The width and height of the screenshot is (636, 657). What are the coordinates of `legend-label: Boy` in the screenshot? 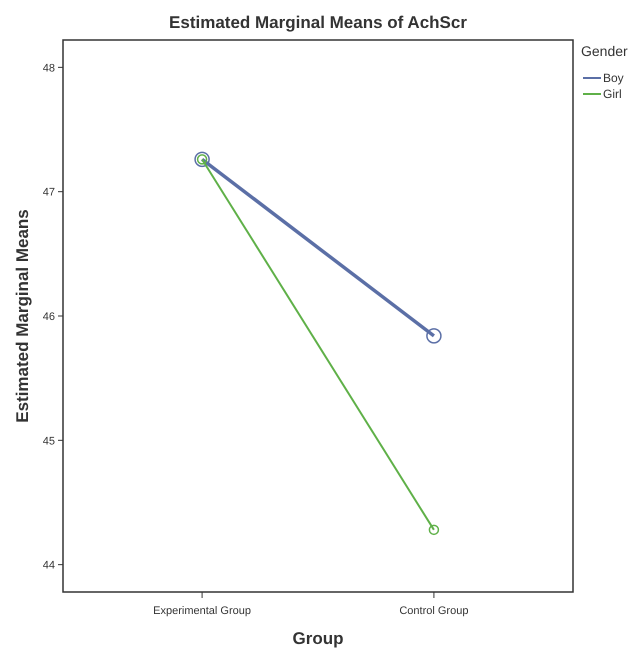 It's located at (613, 78).